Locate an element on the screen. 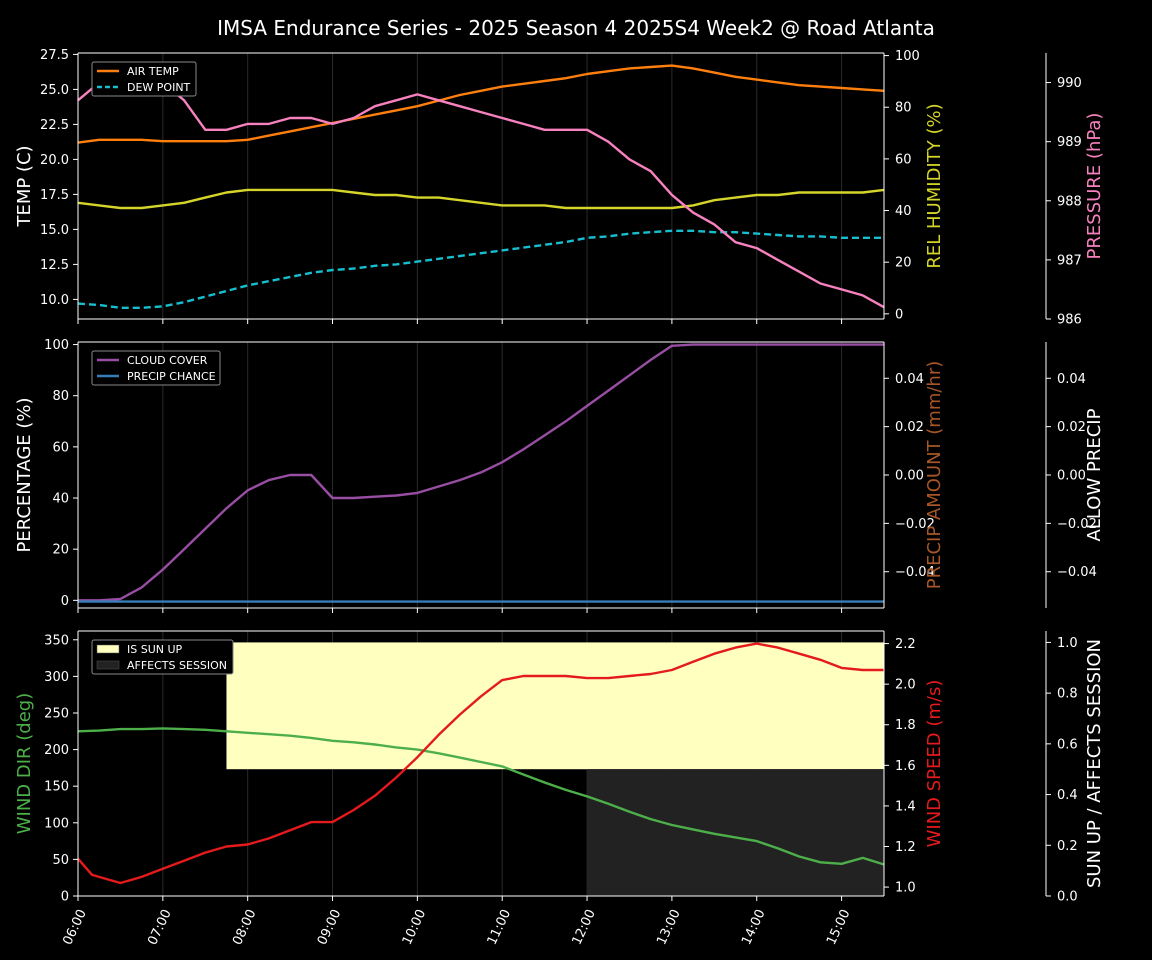 The image size is (1152, 960). tick-label-right1-temperature-2: 40 is located at coordinates (903, 211).